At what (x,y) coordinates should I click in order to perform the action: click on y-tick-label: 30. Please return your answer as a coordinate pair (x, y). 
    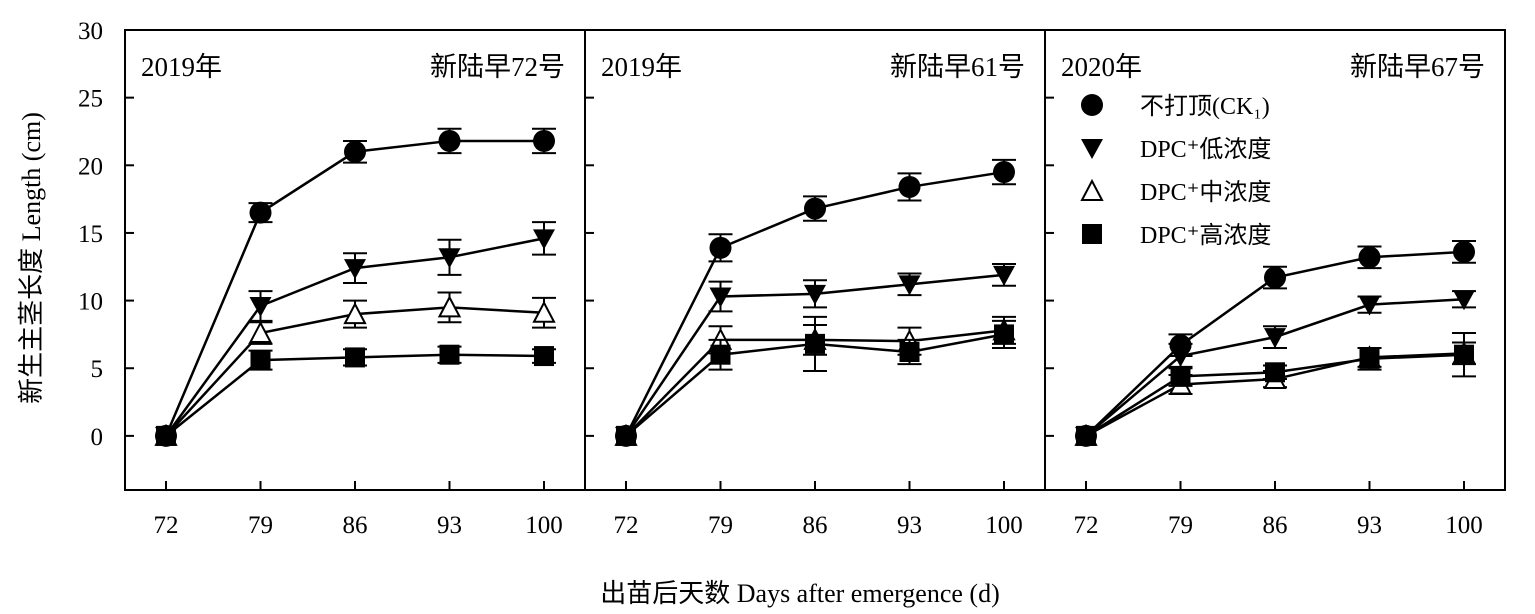
    Looking at the image, I should click on (90, 31).